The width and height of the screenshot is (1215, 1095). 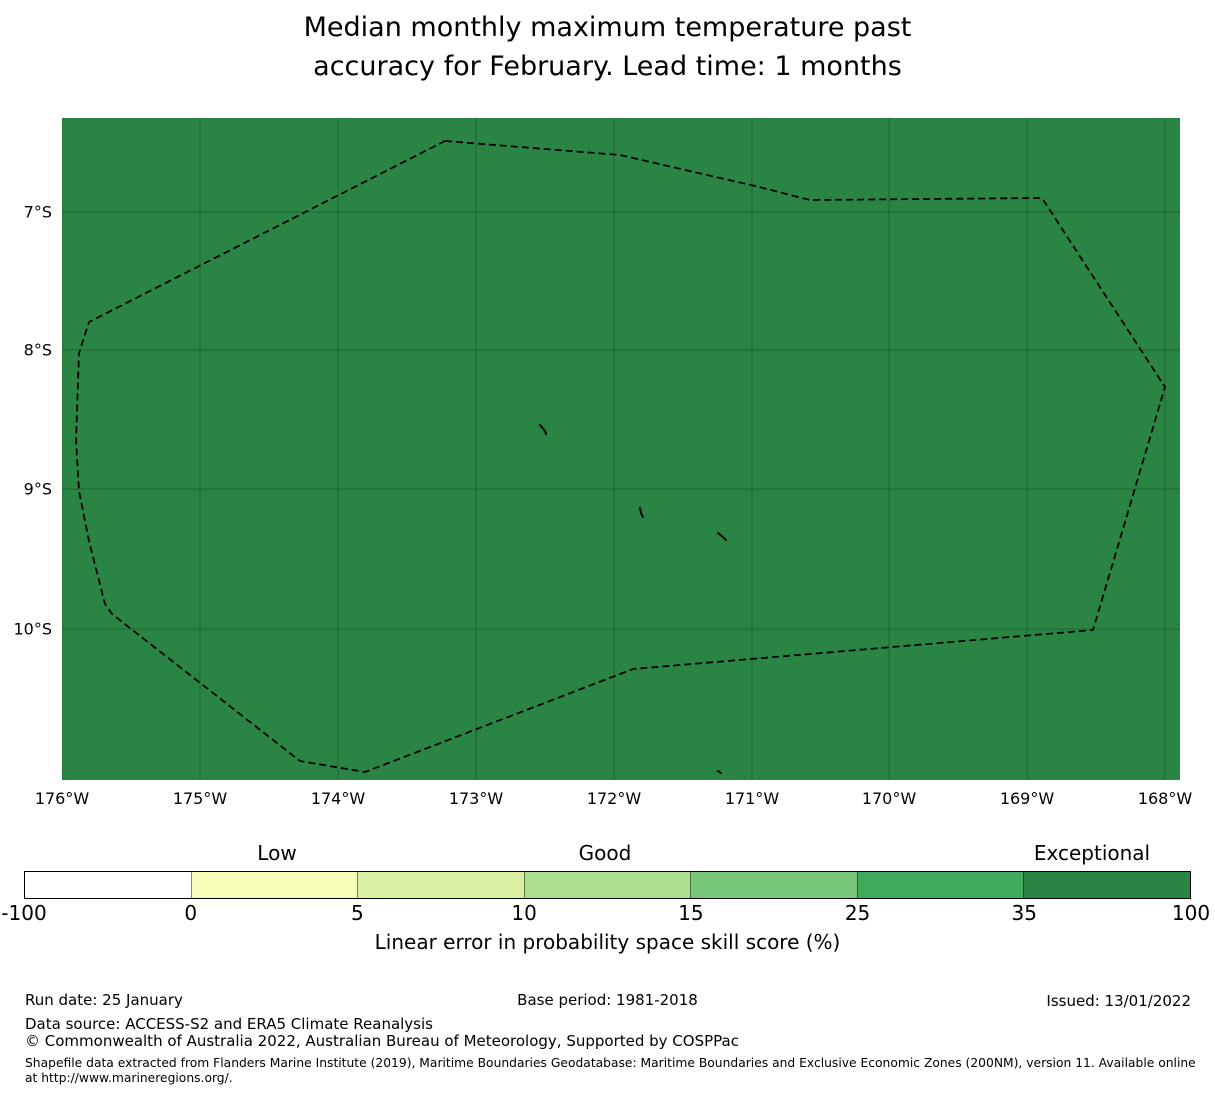 What do you see at coordinates (37, 489) in the screenshot?
I see `y-tick-label: 9°S` at bounding box center [37, 489].